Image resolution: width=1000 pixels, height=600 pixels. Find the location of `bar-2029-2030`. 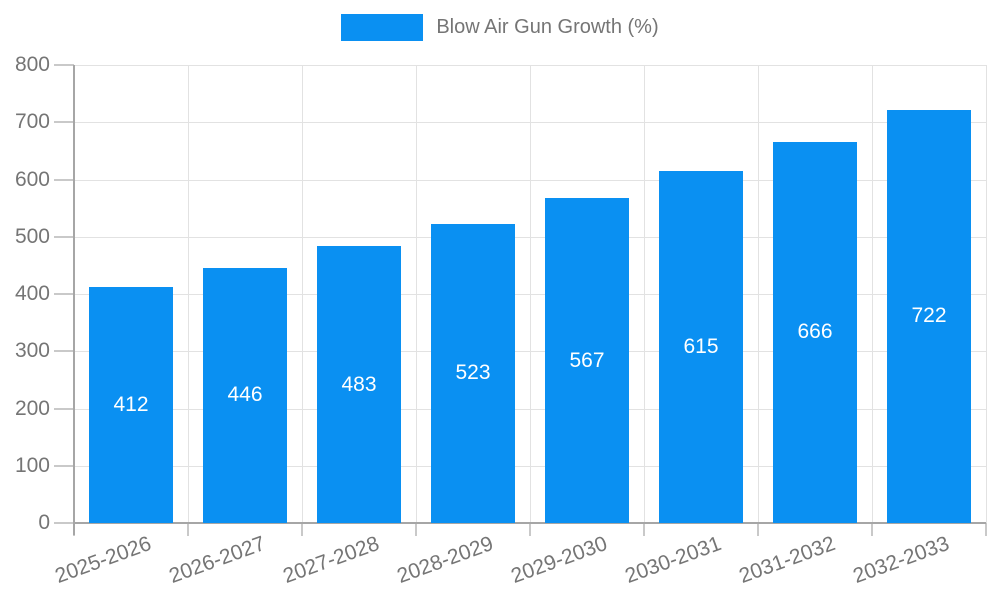

bar-2029-2030 is located at coordinates (587, 360).